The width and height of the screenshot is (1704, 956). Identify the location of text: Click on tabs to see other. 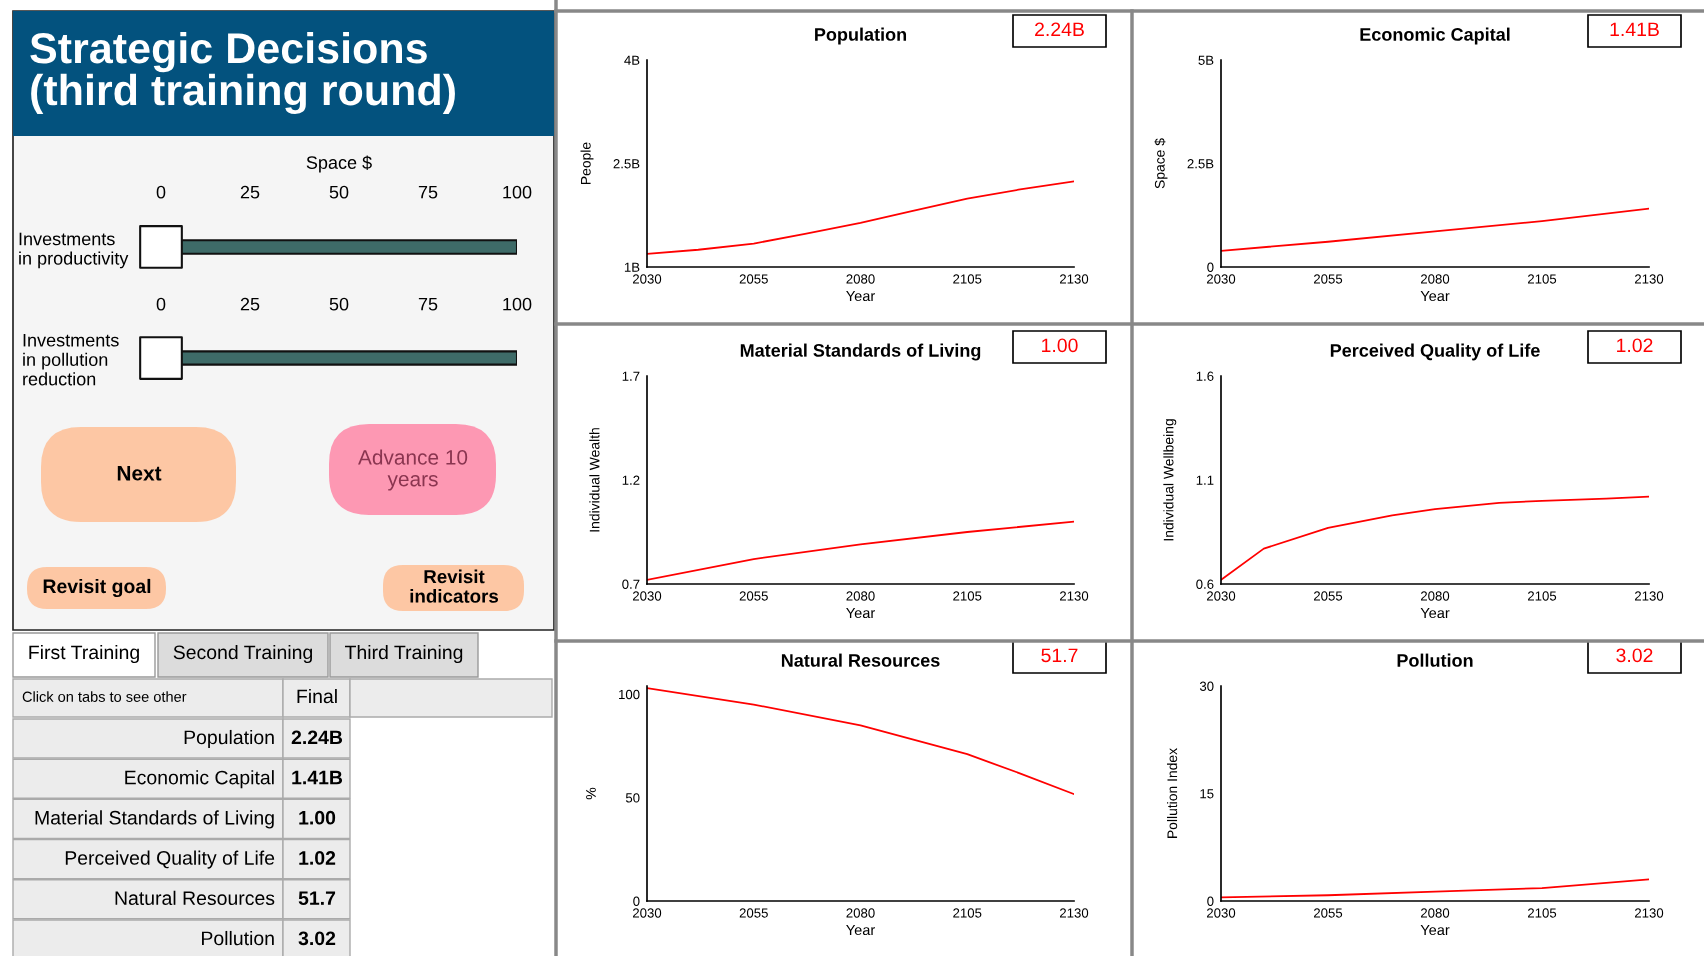
(104, 696).